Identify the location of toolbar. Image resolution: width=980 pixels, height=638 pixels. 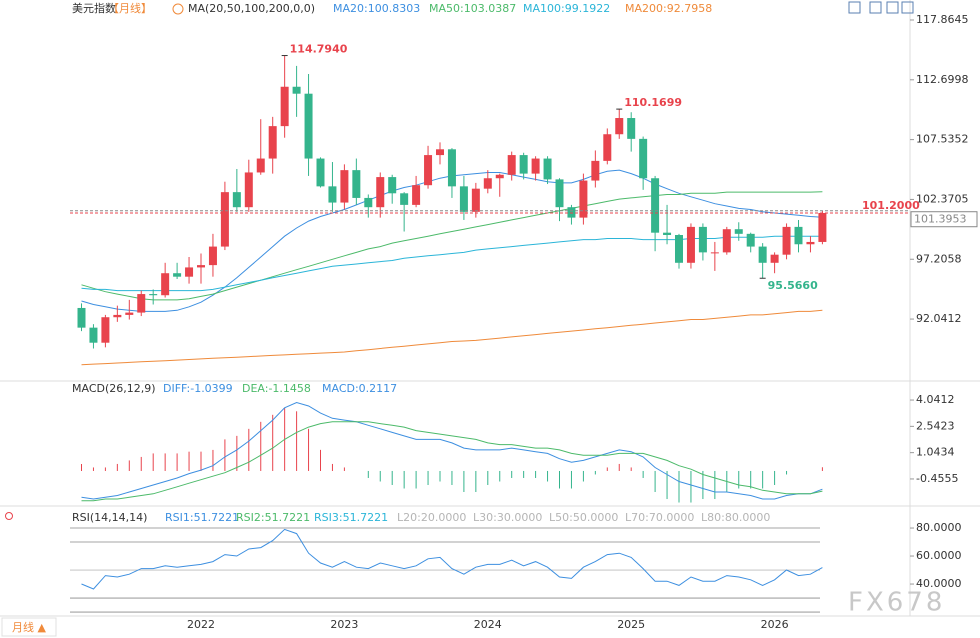
(881, 7).